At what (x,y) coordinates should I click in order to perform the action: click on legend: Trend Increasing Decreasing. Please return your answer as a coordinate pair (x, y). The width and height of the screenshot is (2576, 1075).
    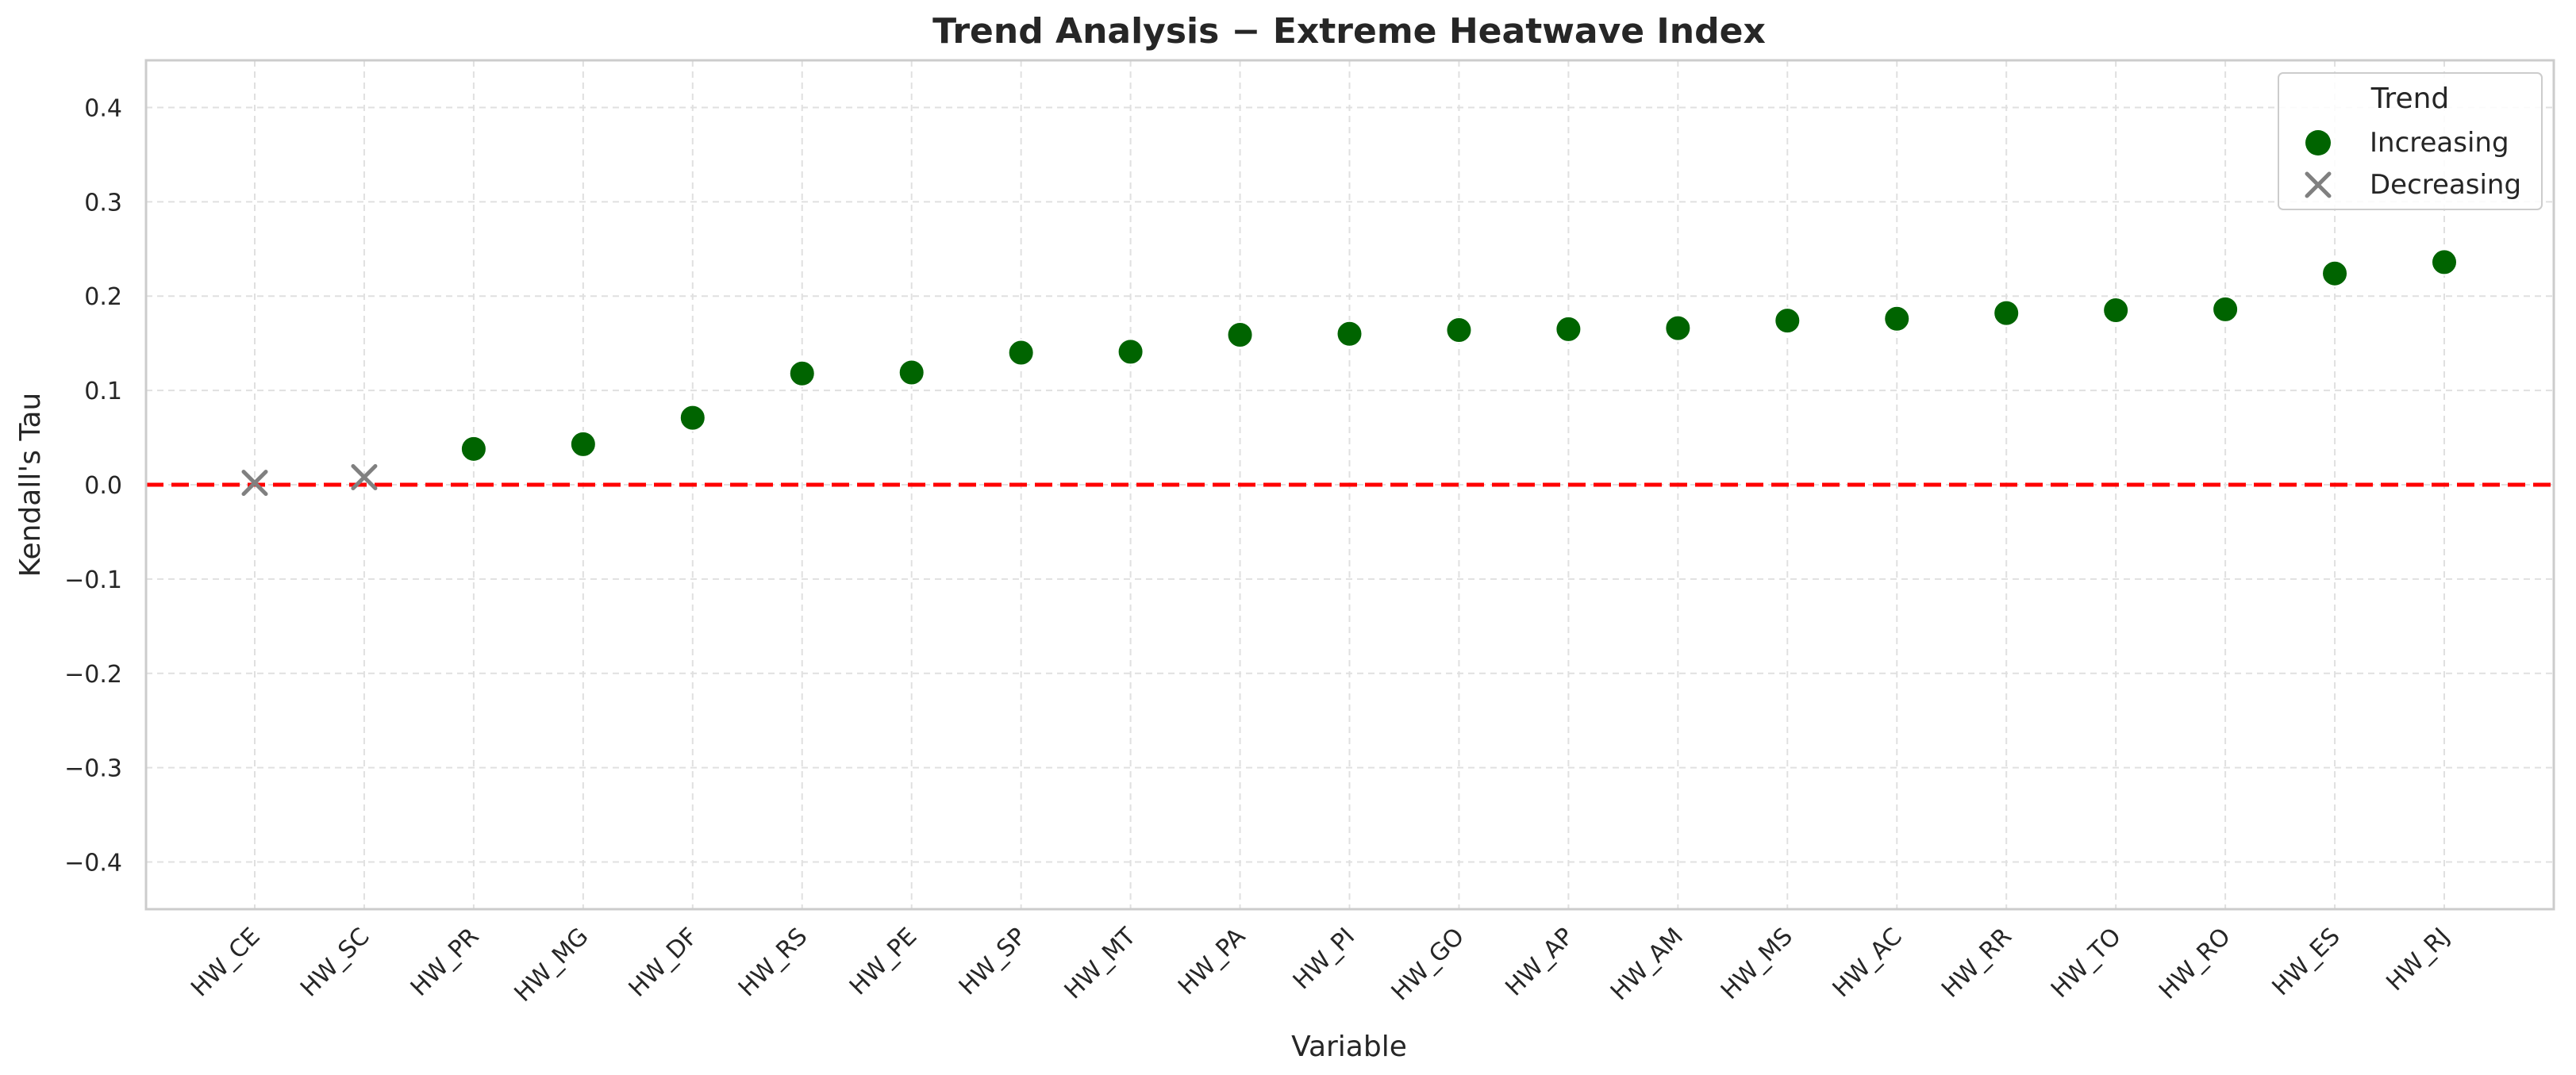
    Looking at the image, I should click on (2410, 141).